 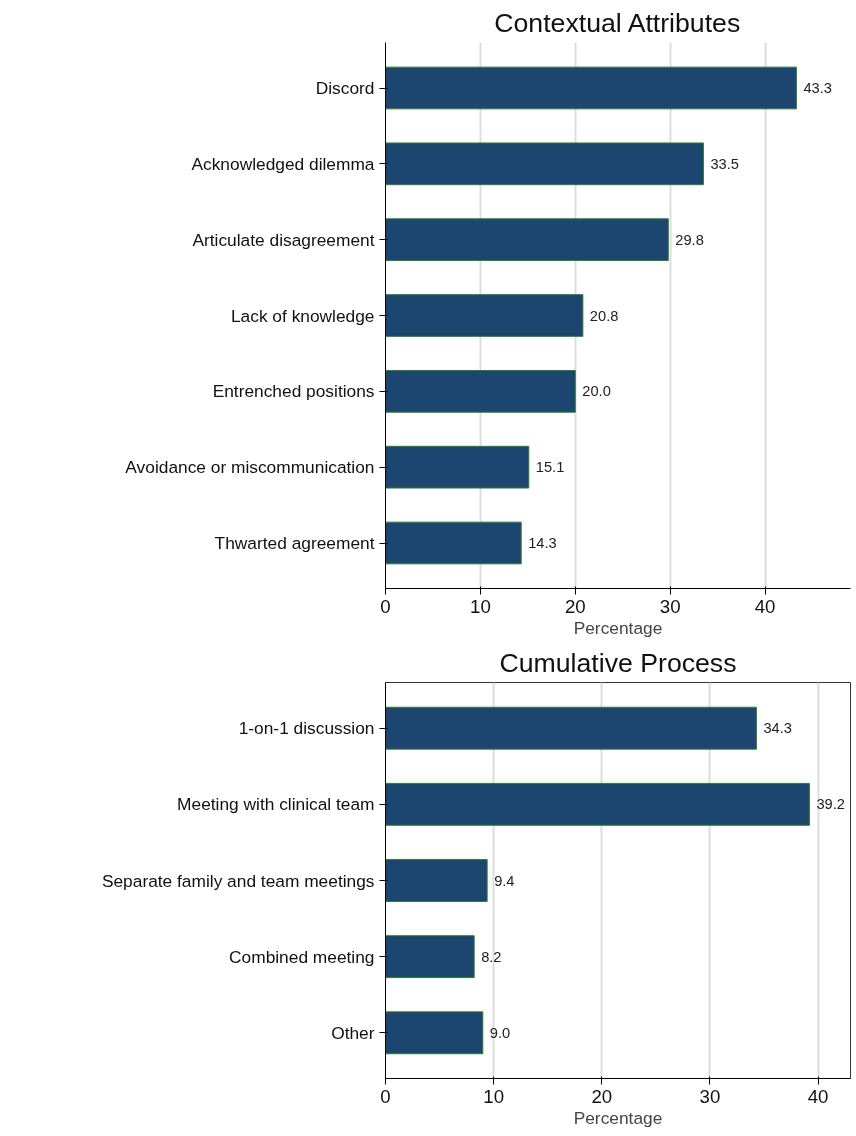 I want to click on y-tick-label: Other, so click(x=353, y=1032).